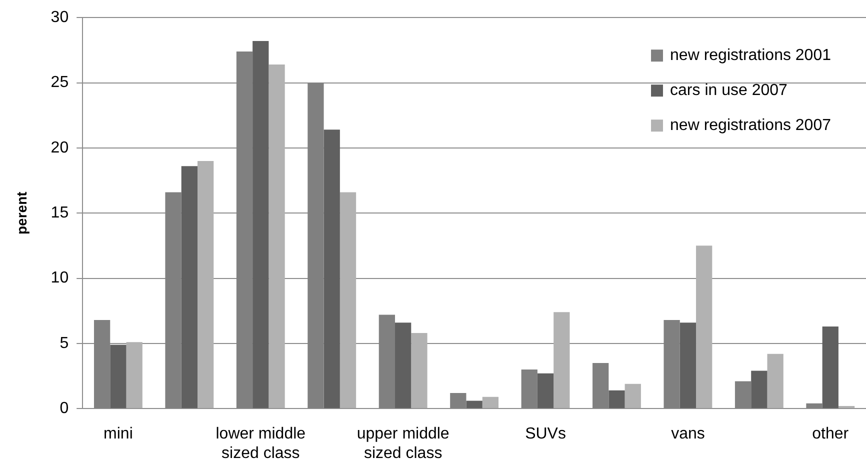 This screenshot has height=471, width=866. Describe the element at coordinates (59, 17) in the screenshot. I see `y-tick-label: 30` at that location.